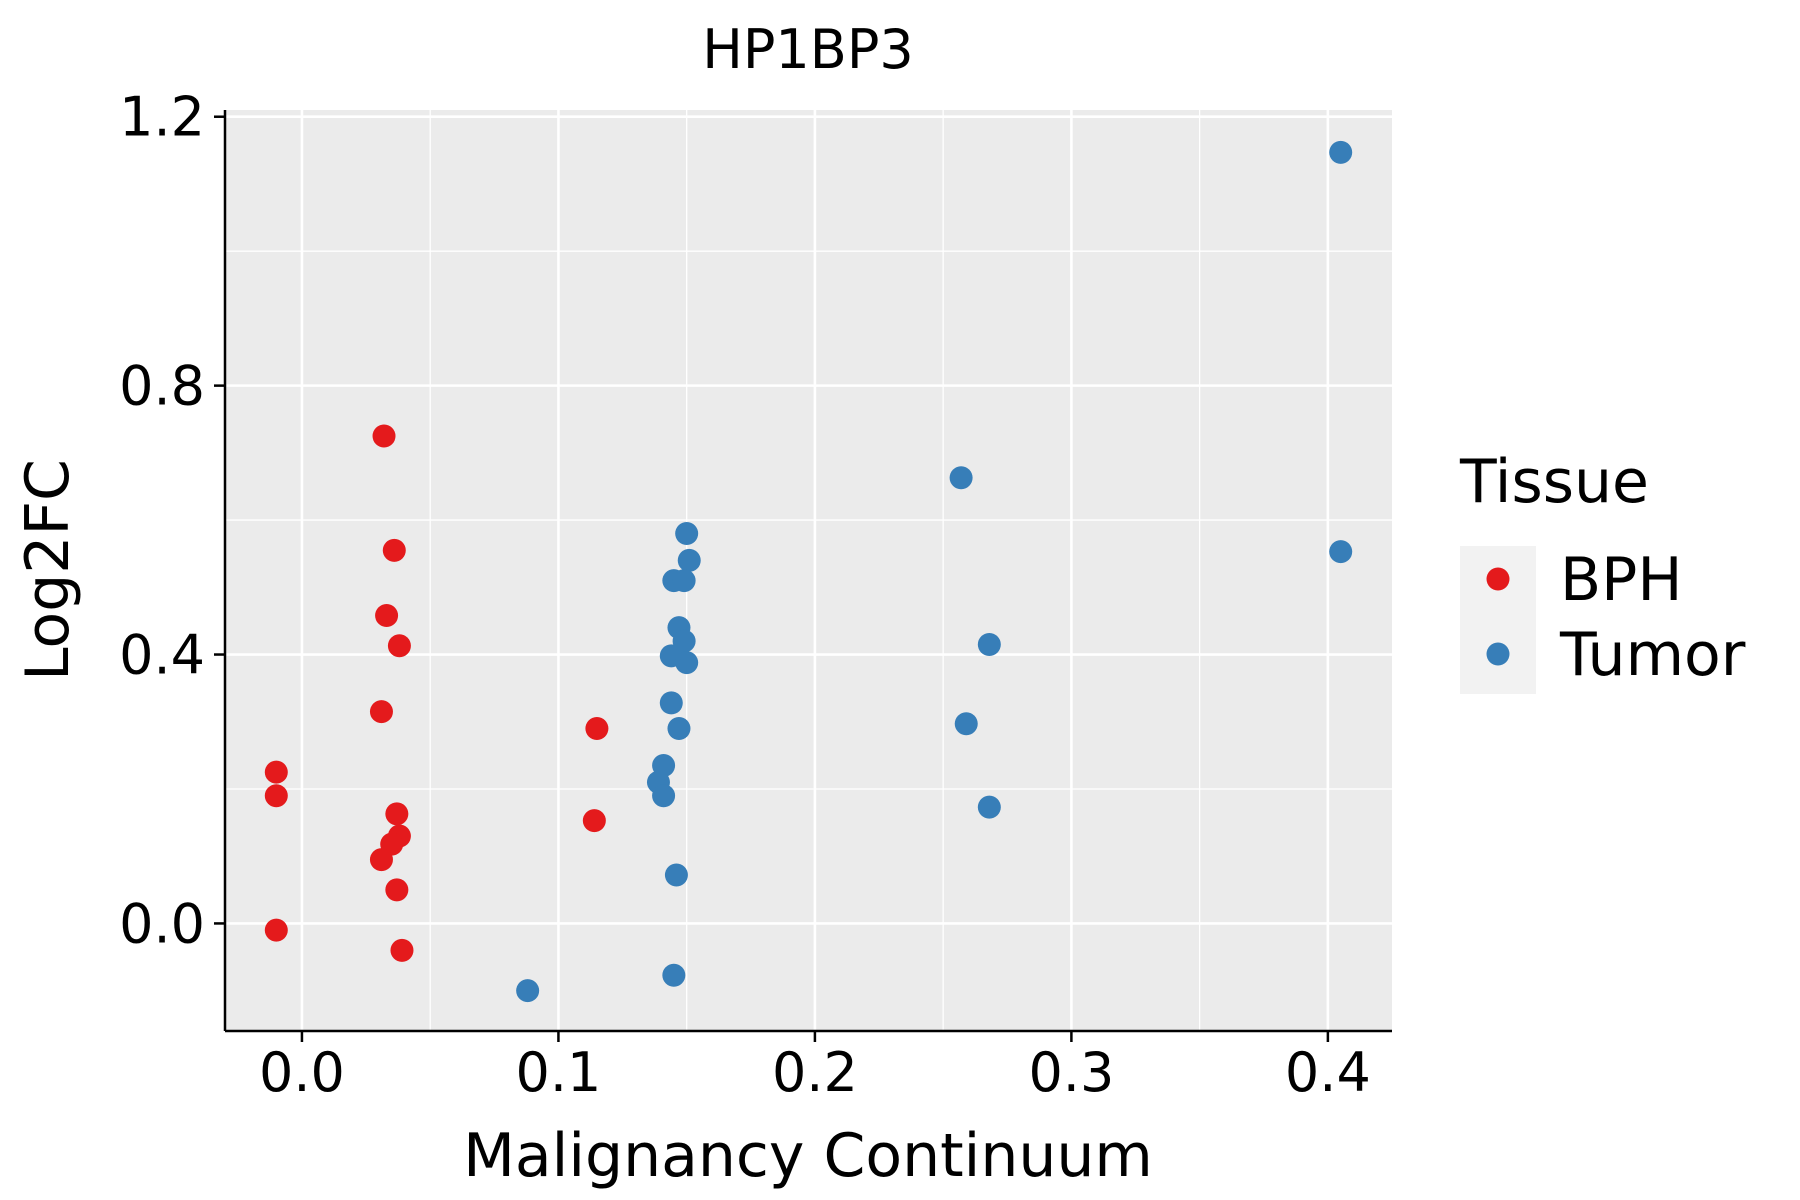 This screenshot has height=1200, width=1800. Describe the element at coordinates (815, 1072) in the screenshot. I see `x-tick-label: 0.2` at that location.